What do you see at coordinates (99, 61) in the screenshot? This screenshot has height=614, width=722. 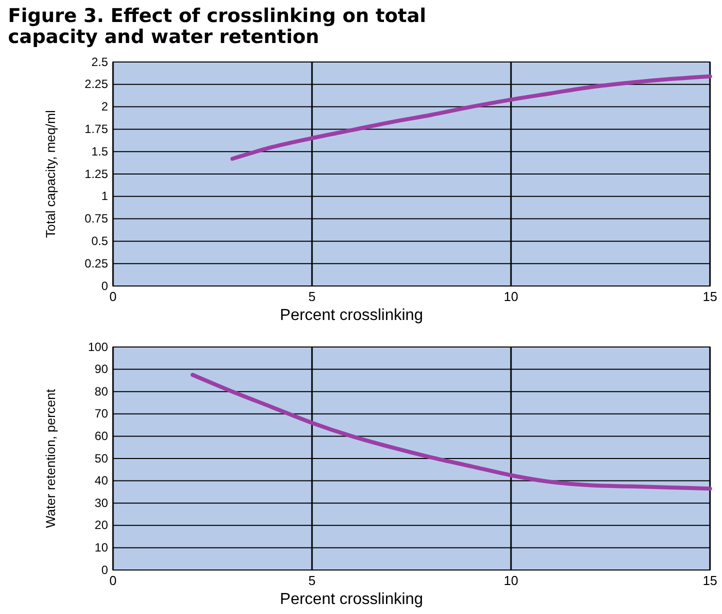 I see `y-tick-label: 2.5` at bounding box center [99, 61].